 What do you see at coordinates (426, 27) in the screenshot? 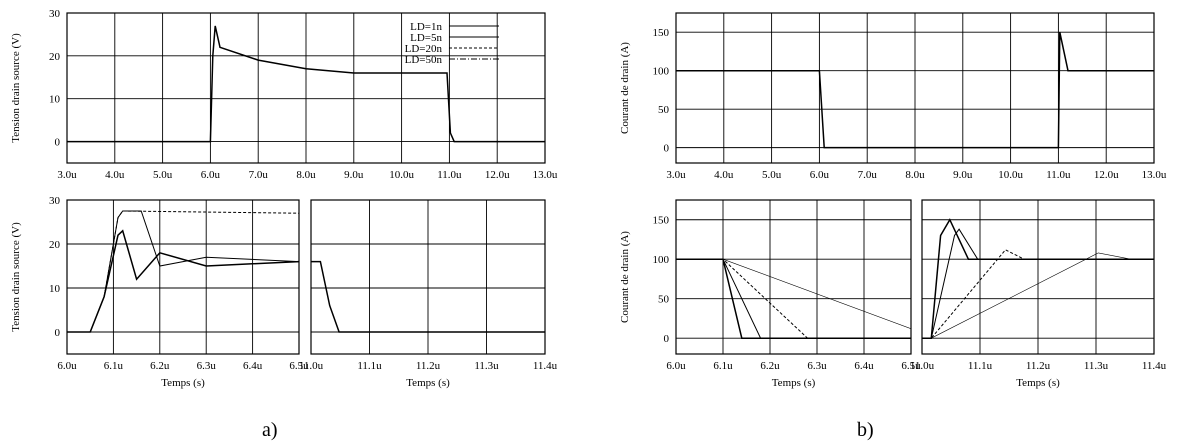
I see `legend-entry: LD=1n` at bounding box center [426, 27].